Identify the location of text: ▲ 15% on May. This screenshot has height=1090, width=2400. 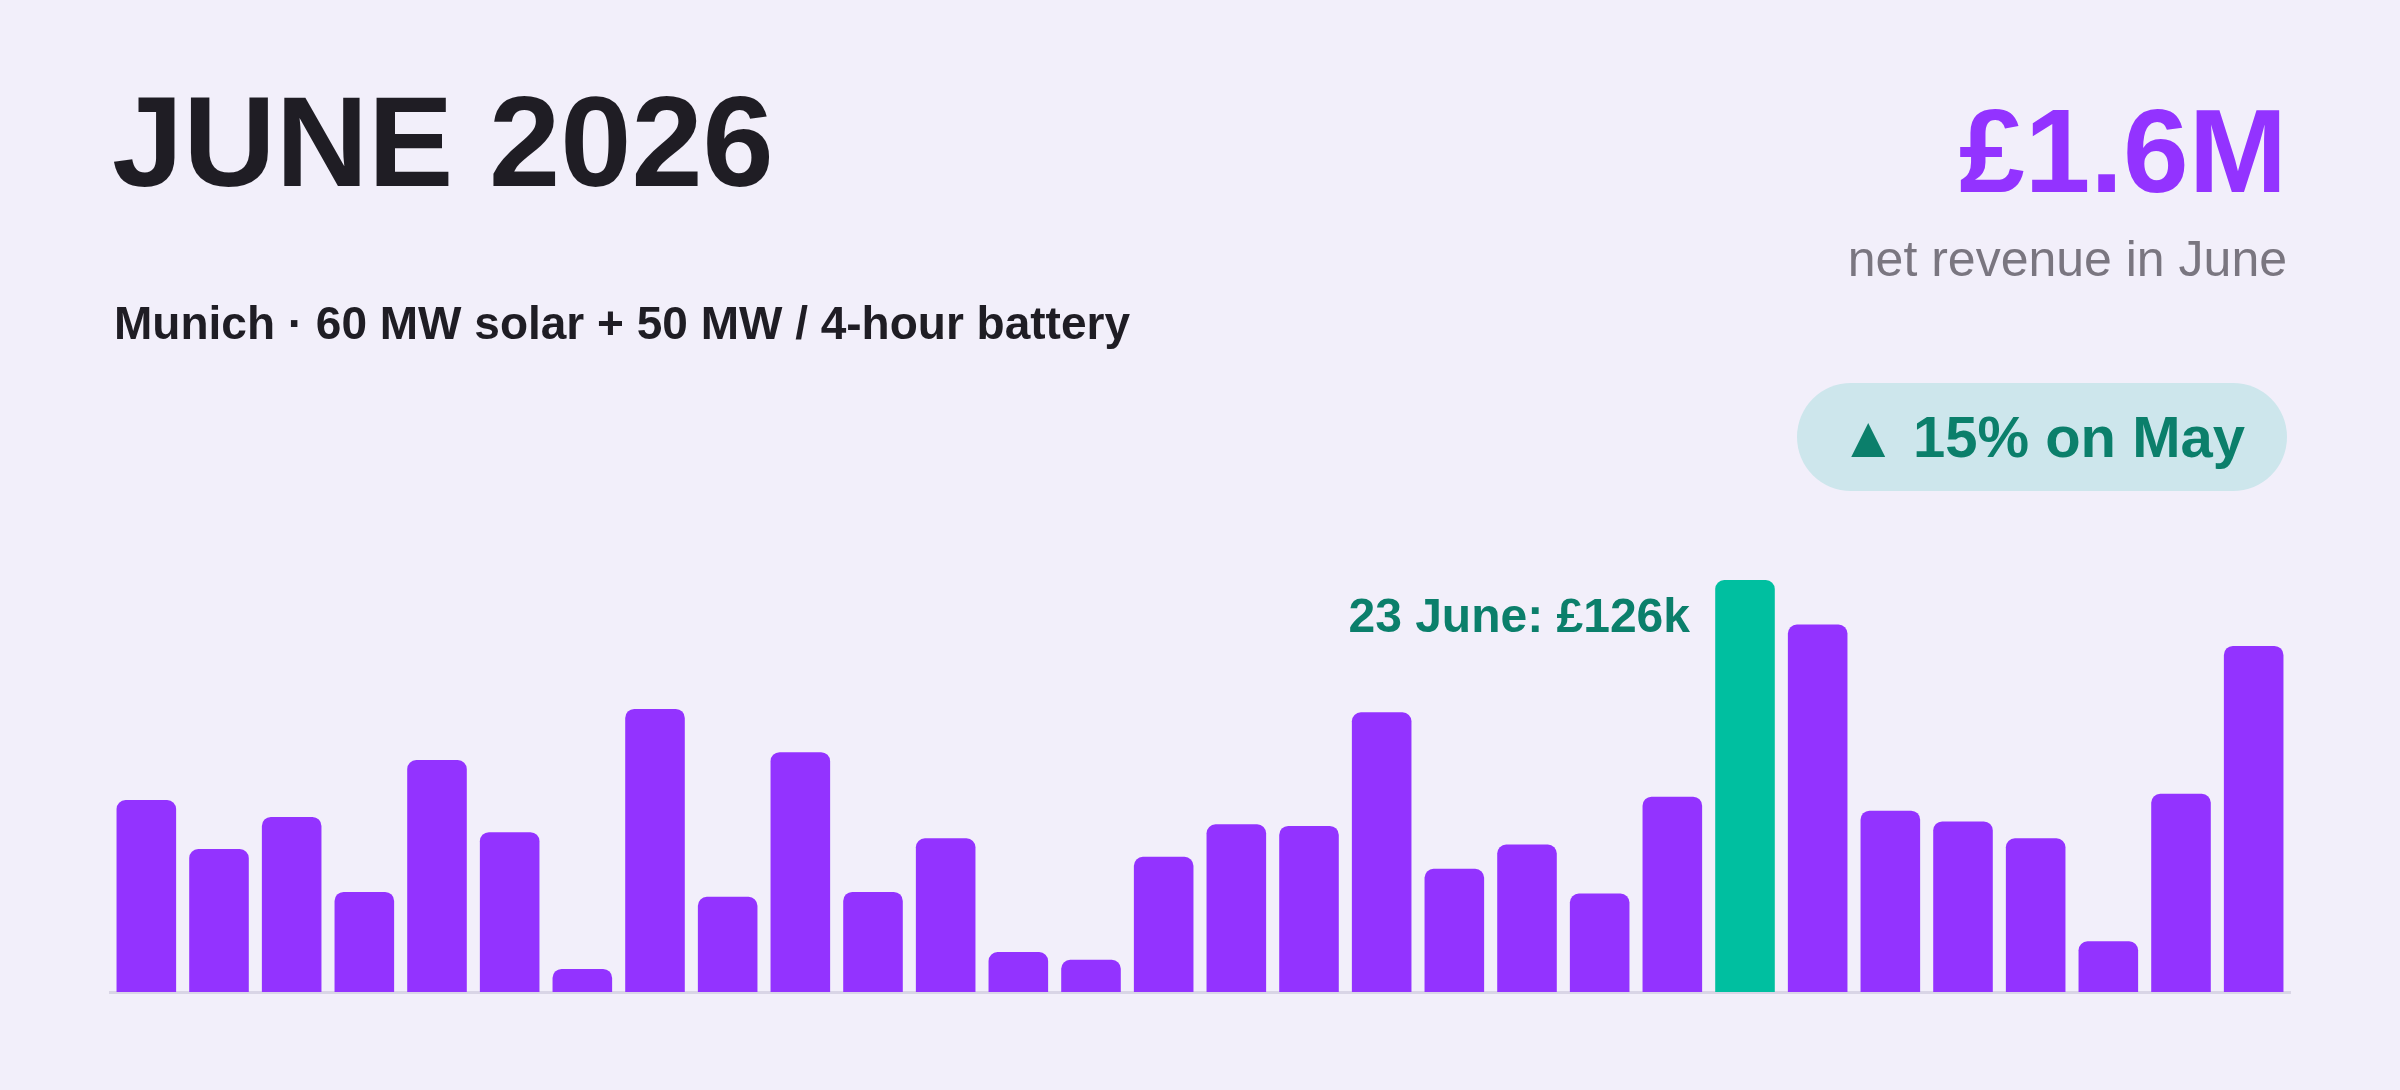
(2042, 437).